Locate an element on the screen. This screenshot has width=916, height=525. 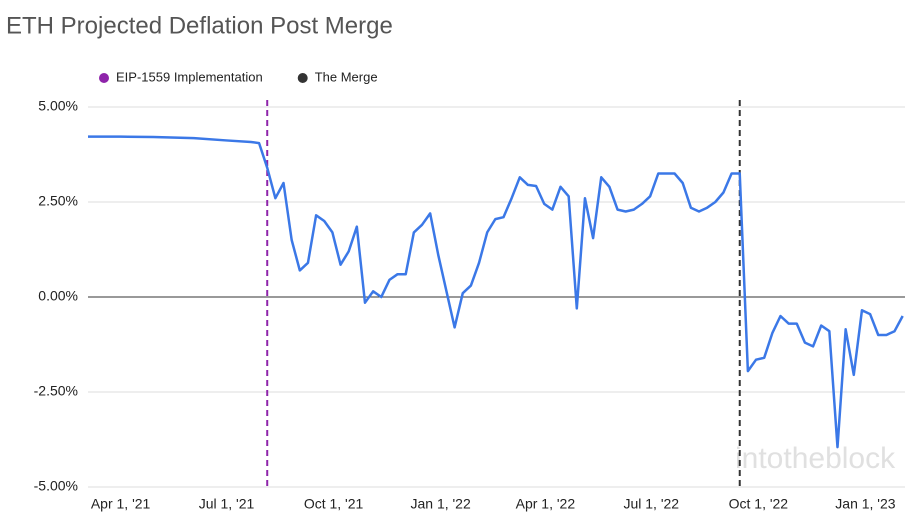
y-tick-label: 2.50% is located at coordinates (58, 201).